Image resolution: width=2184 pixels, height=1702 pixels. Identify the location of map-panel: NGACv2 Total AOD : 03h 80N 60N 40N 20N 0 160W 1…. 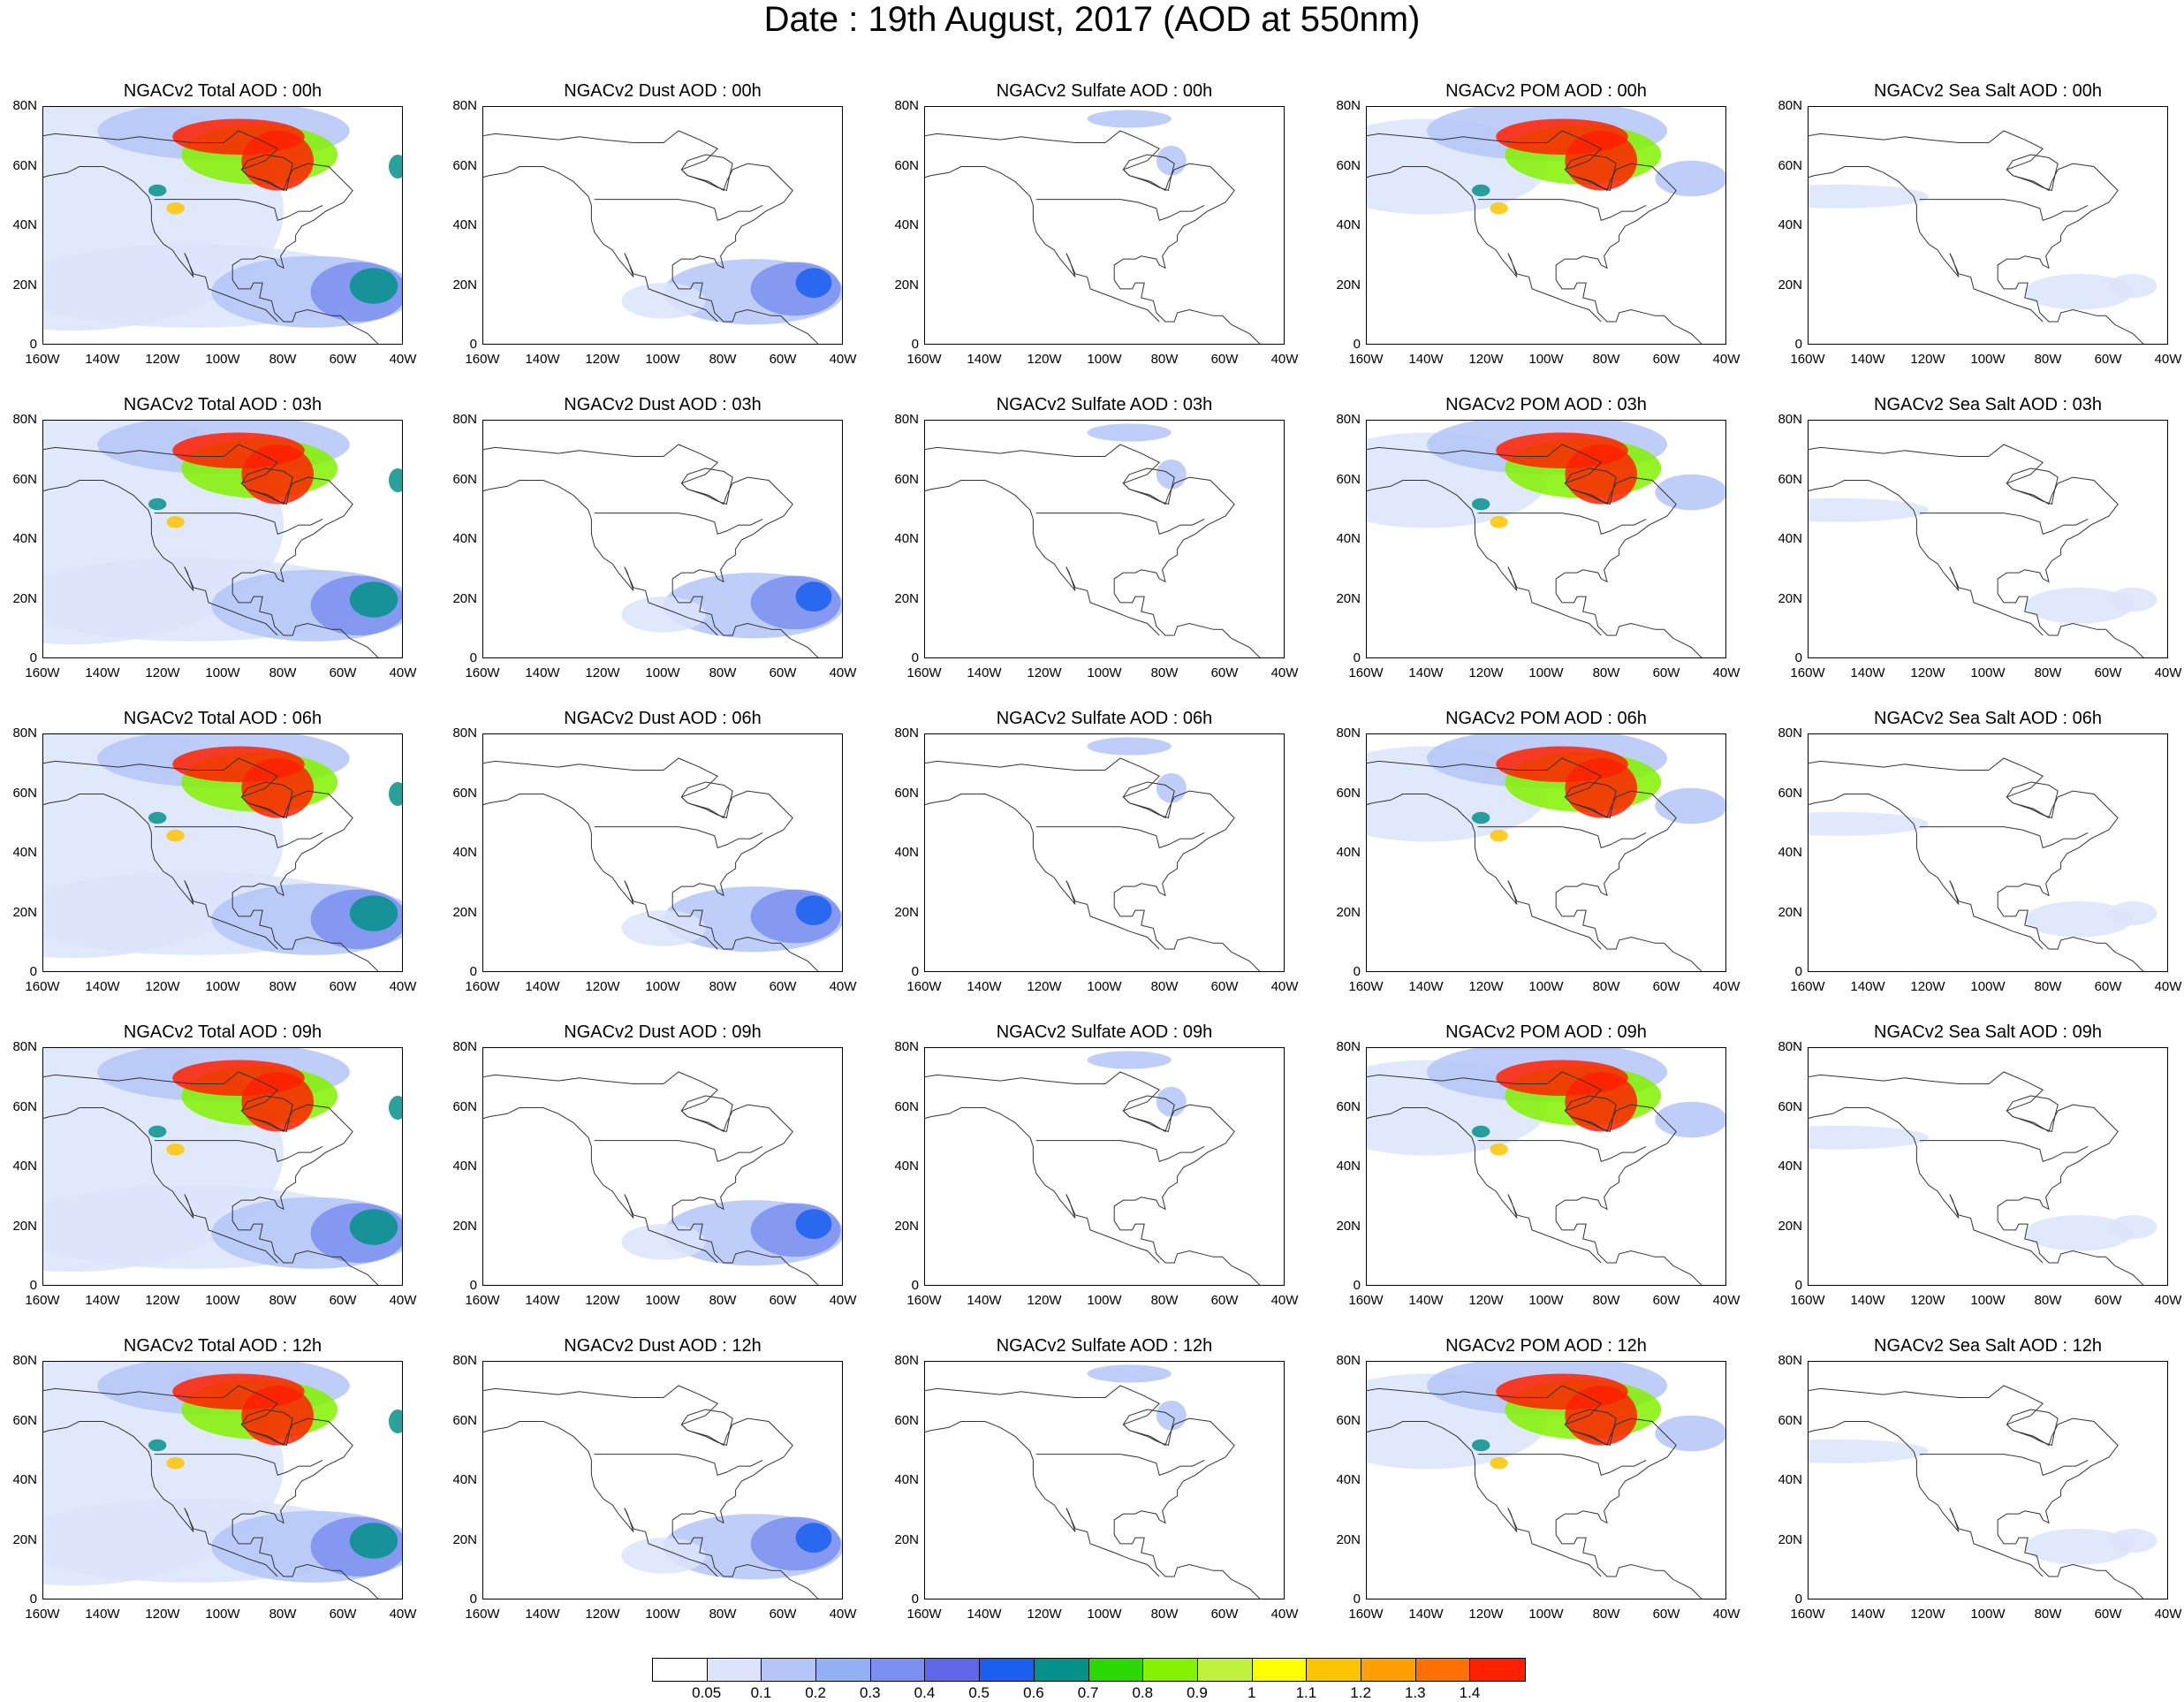
(248, 562).